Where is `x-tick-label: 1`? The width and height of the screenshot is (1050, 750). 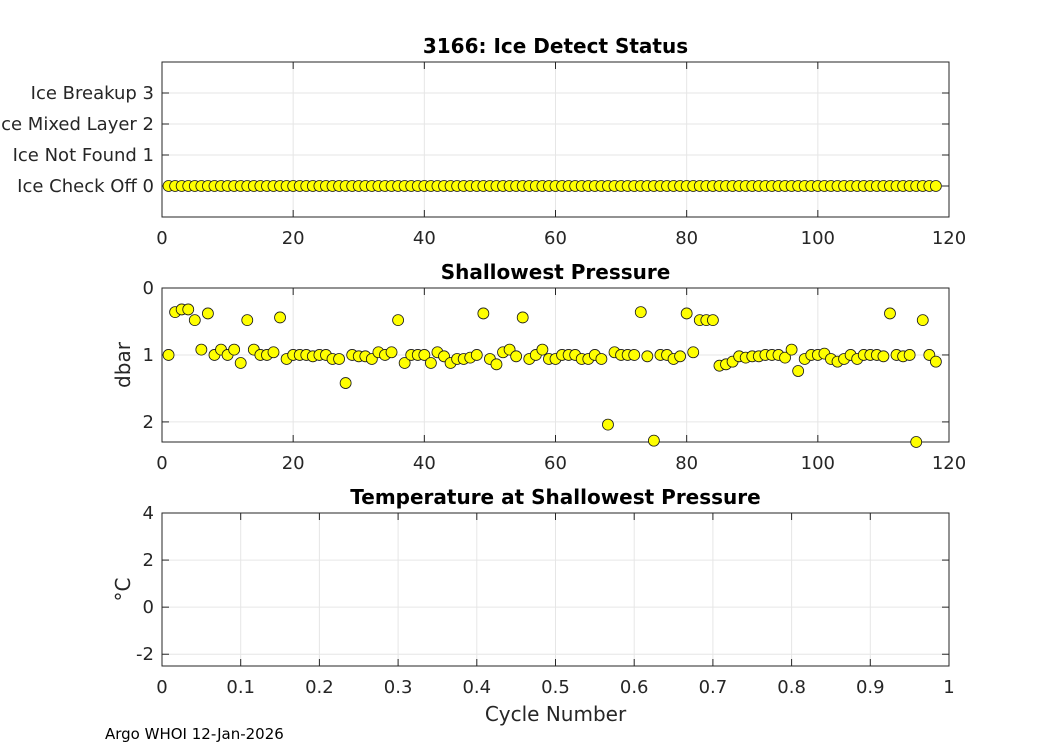 x-tick-label: 1 is located at coordinates (948, 687).